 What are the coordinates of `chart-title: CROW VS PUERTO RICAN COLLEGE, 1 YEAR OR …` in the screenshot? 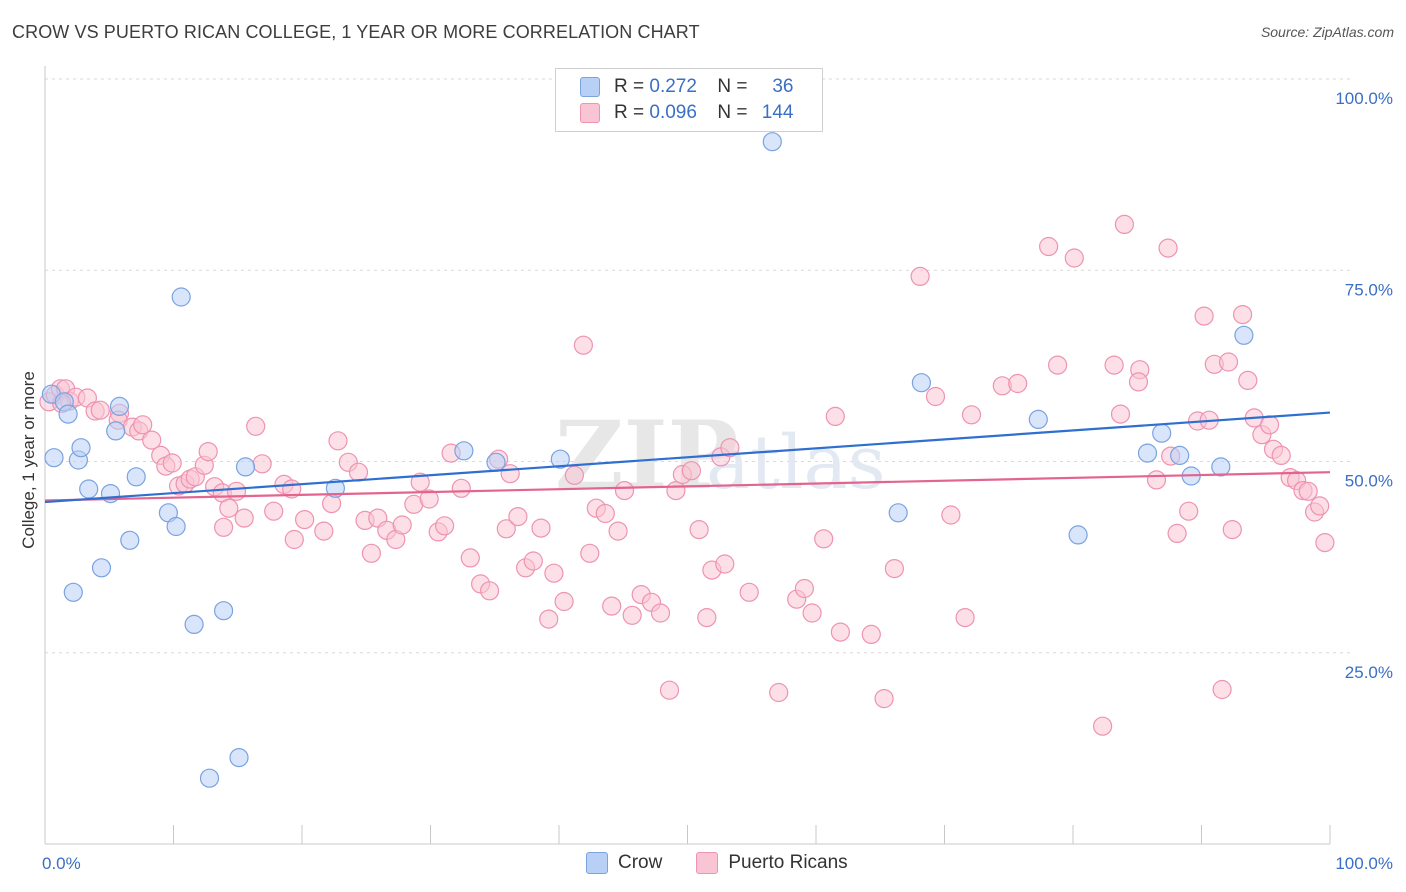 It's located at (356, 32).